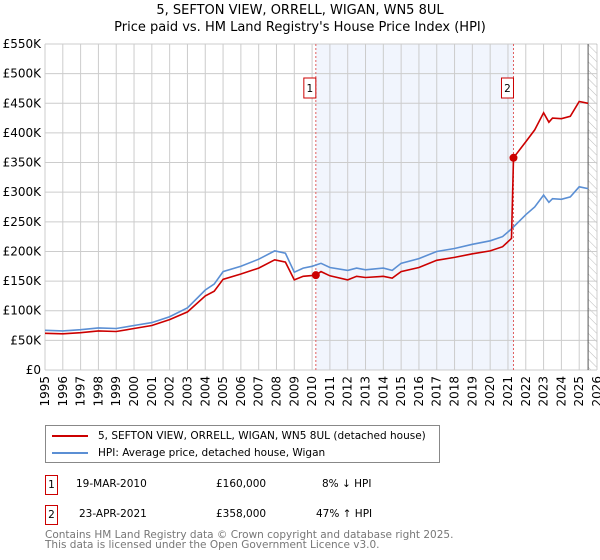  What do you see at coordinates (383, 391) in the screenshot?
I see `x-tick-label: 2014` at bounding box center [383, 391].